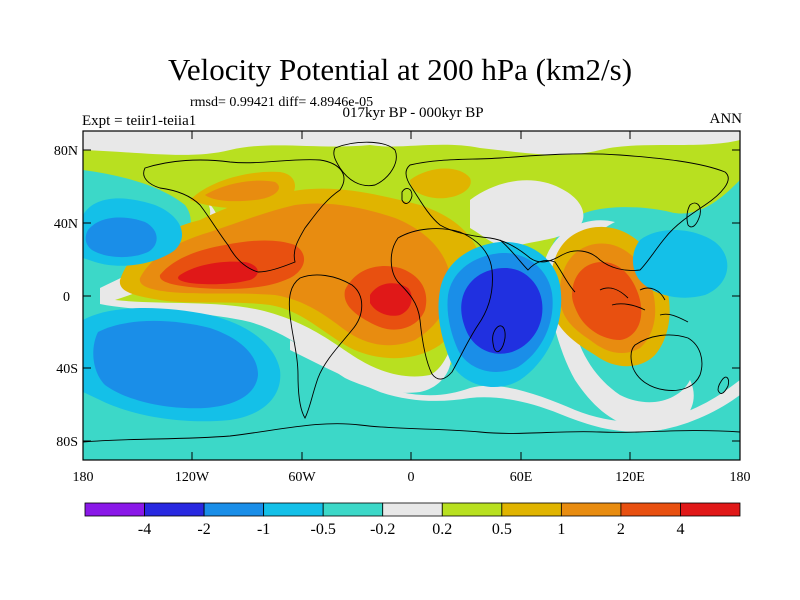 The width and height of the screenshot is (800, 600). I want to click on lat-label-80n: 80N, so click(66, 151).